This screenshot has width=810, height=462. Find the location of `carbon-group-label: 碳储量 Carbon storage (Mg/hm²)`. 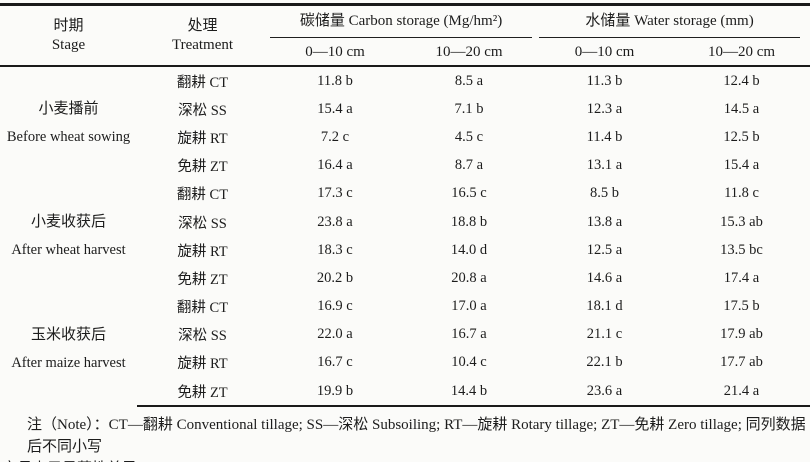

carbon-group-label: 碳储量 Carbon storage (Mg/hm²) is located at coordinates (401, 23).